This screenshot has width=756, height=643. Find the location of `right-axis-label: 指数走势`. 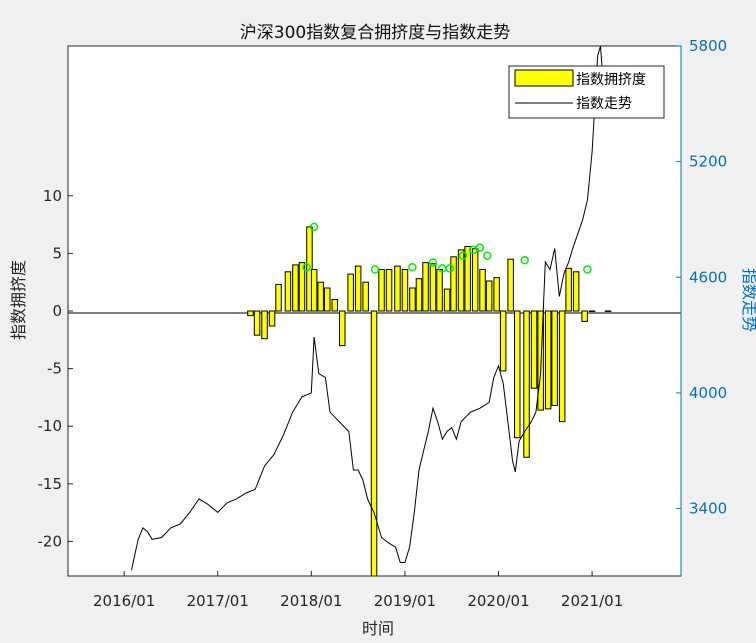

right-axis-label: 指数走势 is located at coordinates (748, 300).